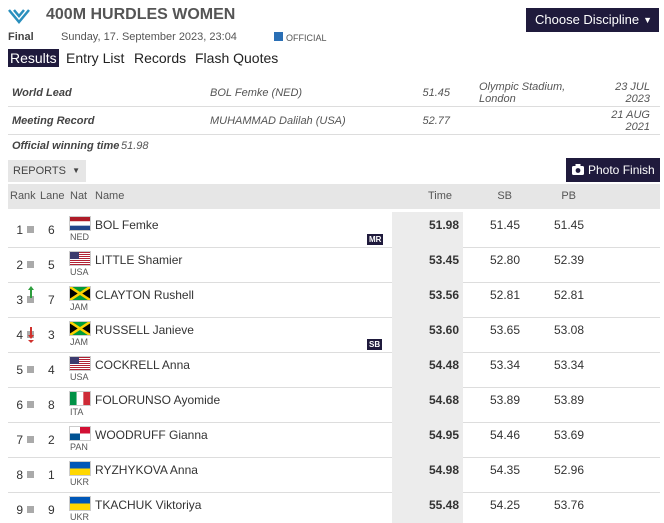 The width and height of the screenshot is (664, 523). I want to click on status: OFFICIAL, so click(306, 38).